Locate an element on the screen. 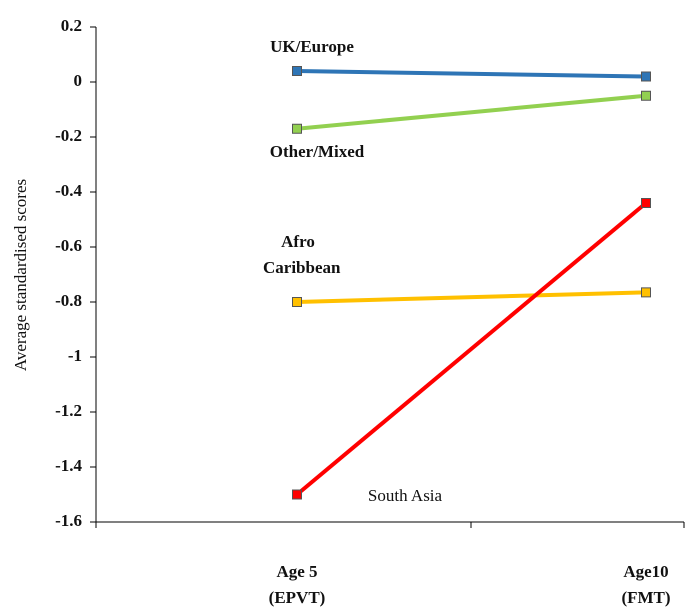  y-tick-label: -0.2 is located at coordinates (68, 135).